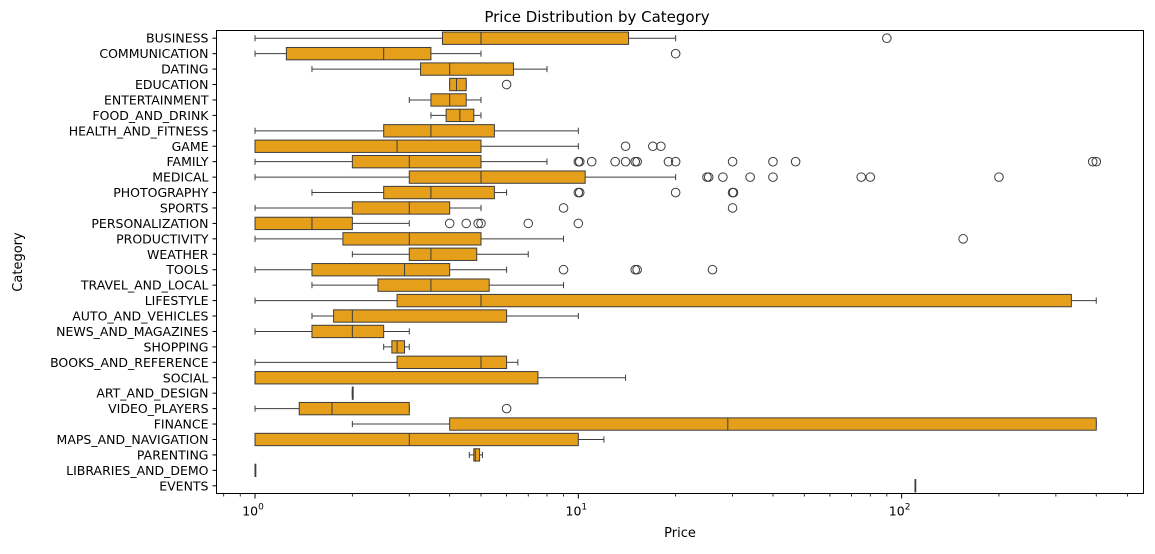  What do you see at coordinates (887, 38) in the screenshot?
I see `outlier-business` at bounding box center [887, 38].